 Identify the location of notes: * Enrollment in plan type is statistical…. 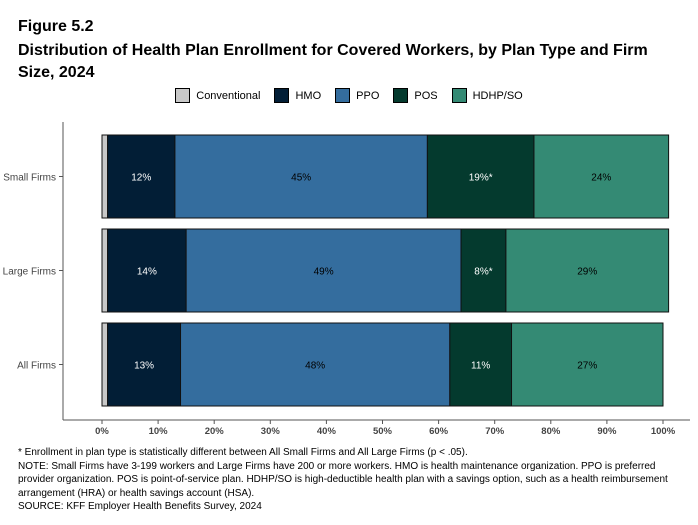
(353, 480).